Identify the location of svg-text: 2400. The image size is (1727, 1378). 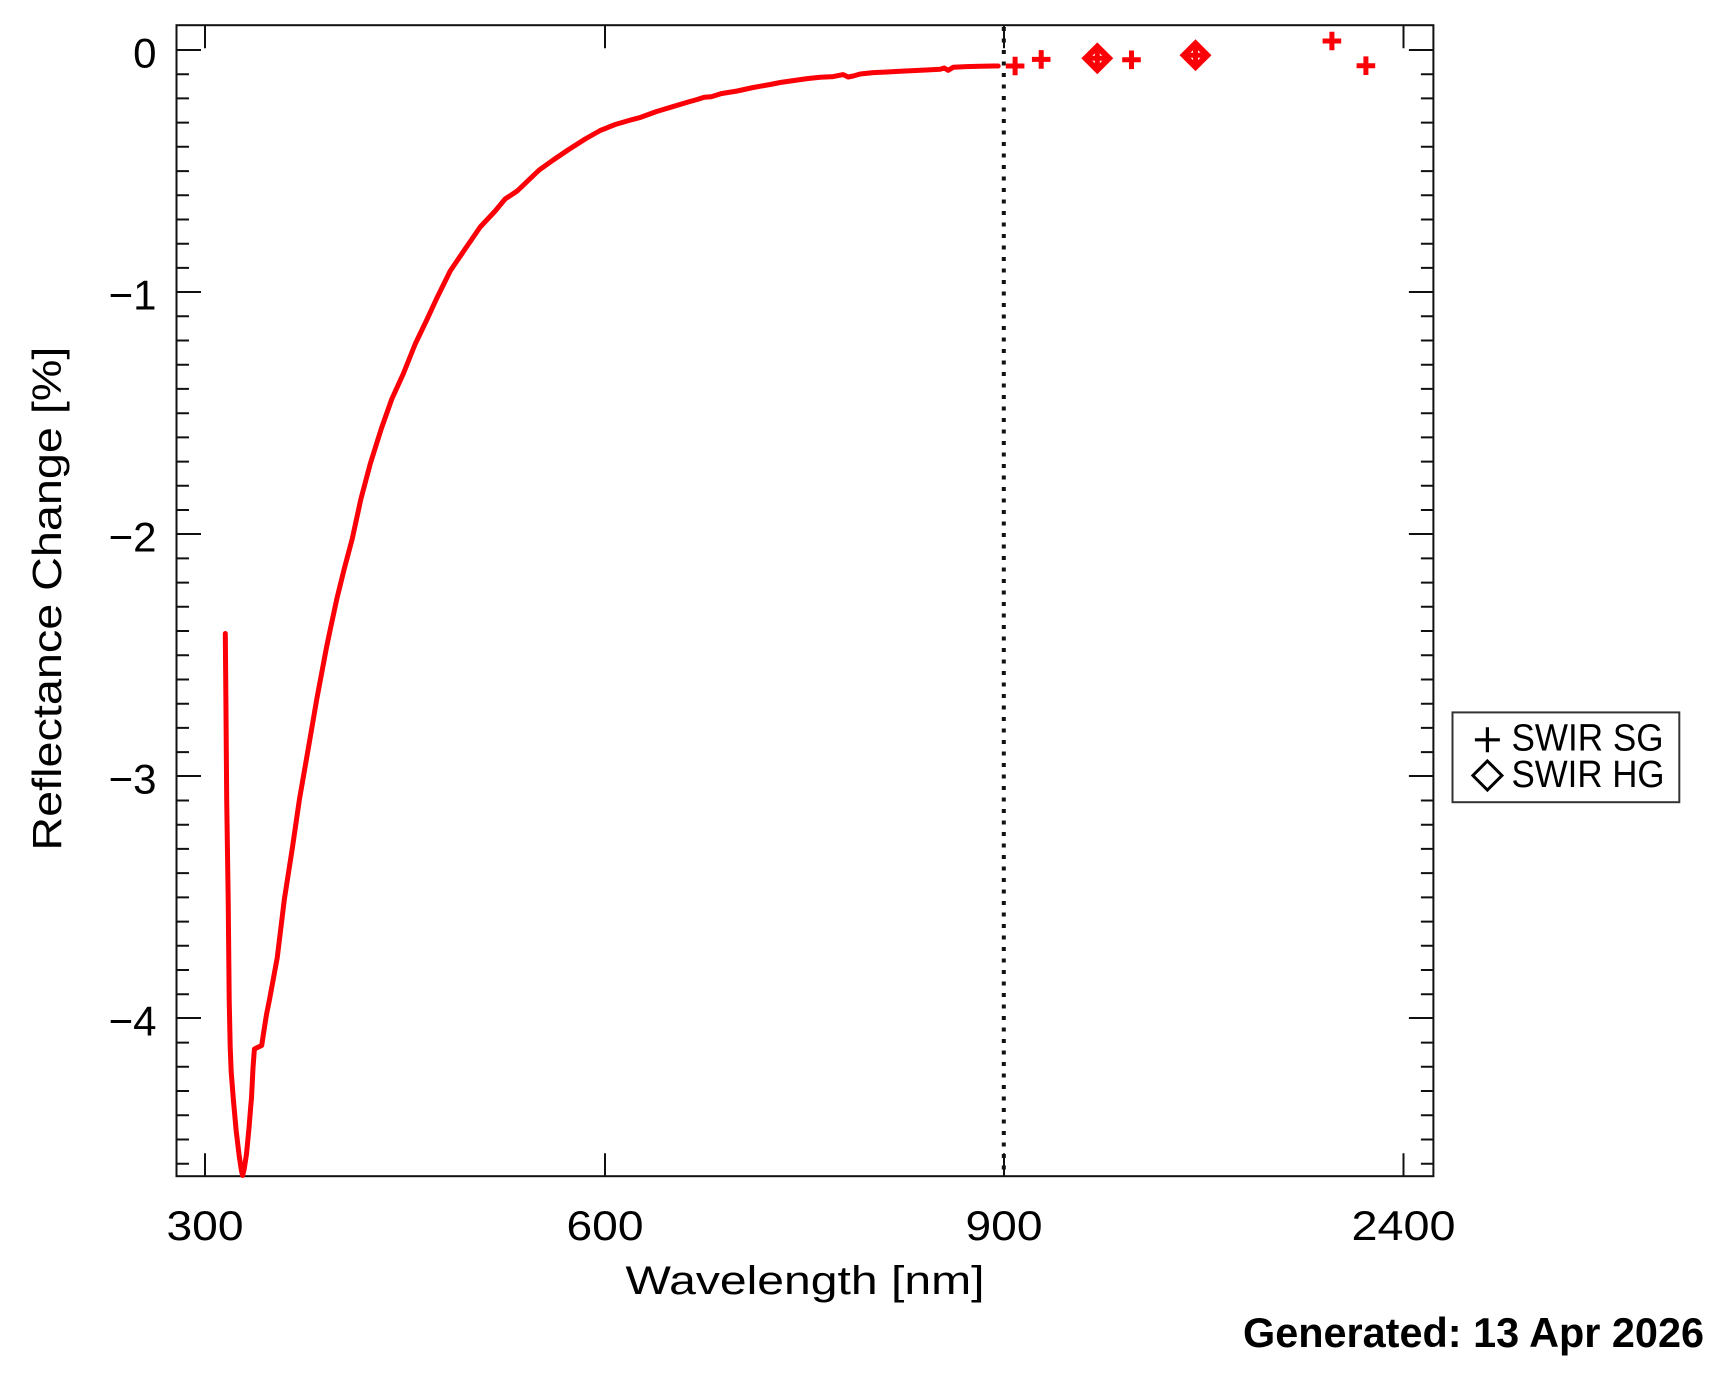
(1404, 1225).